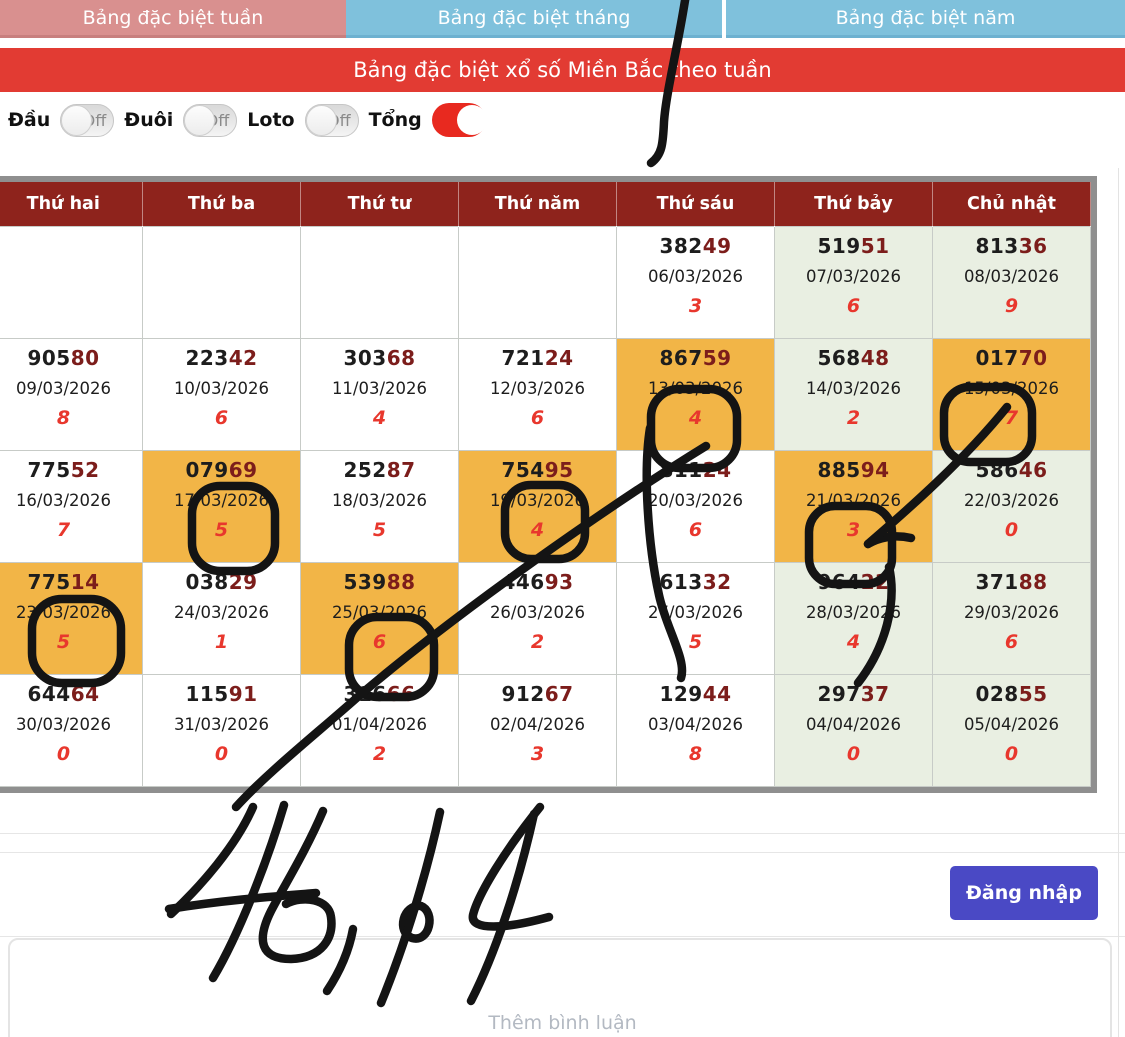 The height and width of the screenshot is (1037, 1125). What do you see at coordinates (1011, 724) in the screenshot?
I see `draw-date: 05/04/2026` at bounding box center [1011, 724].